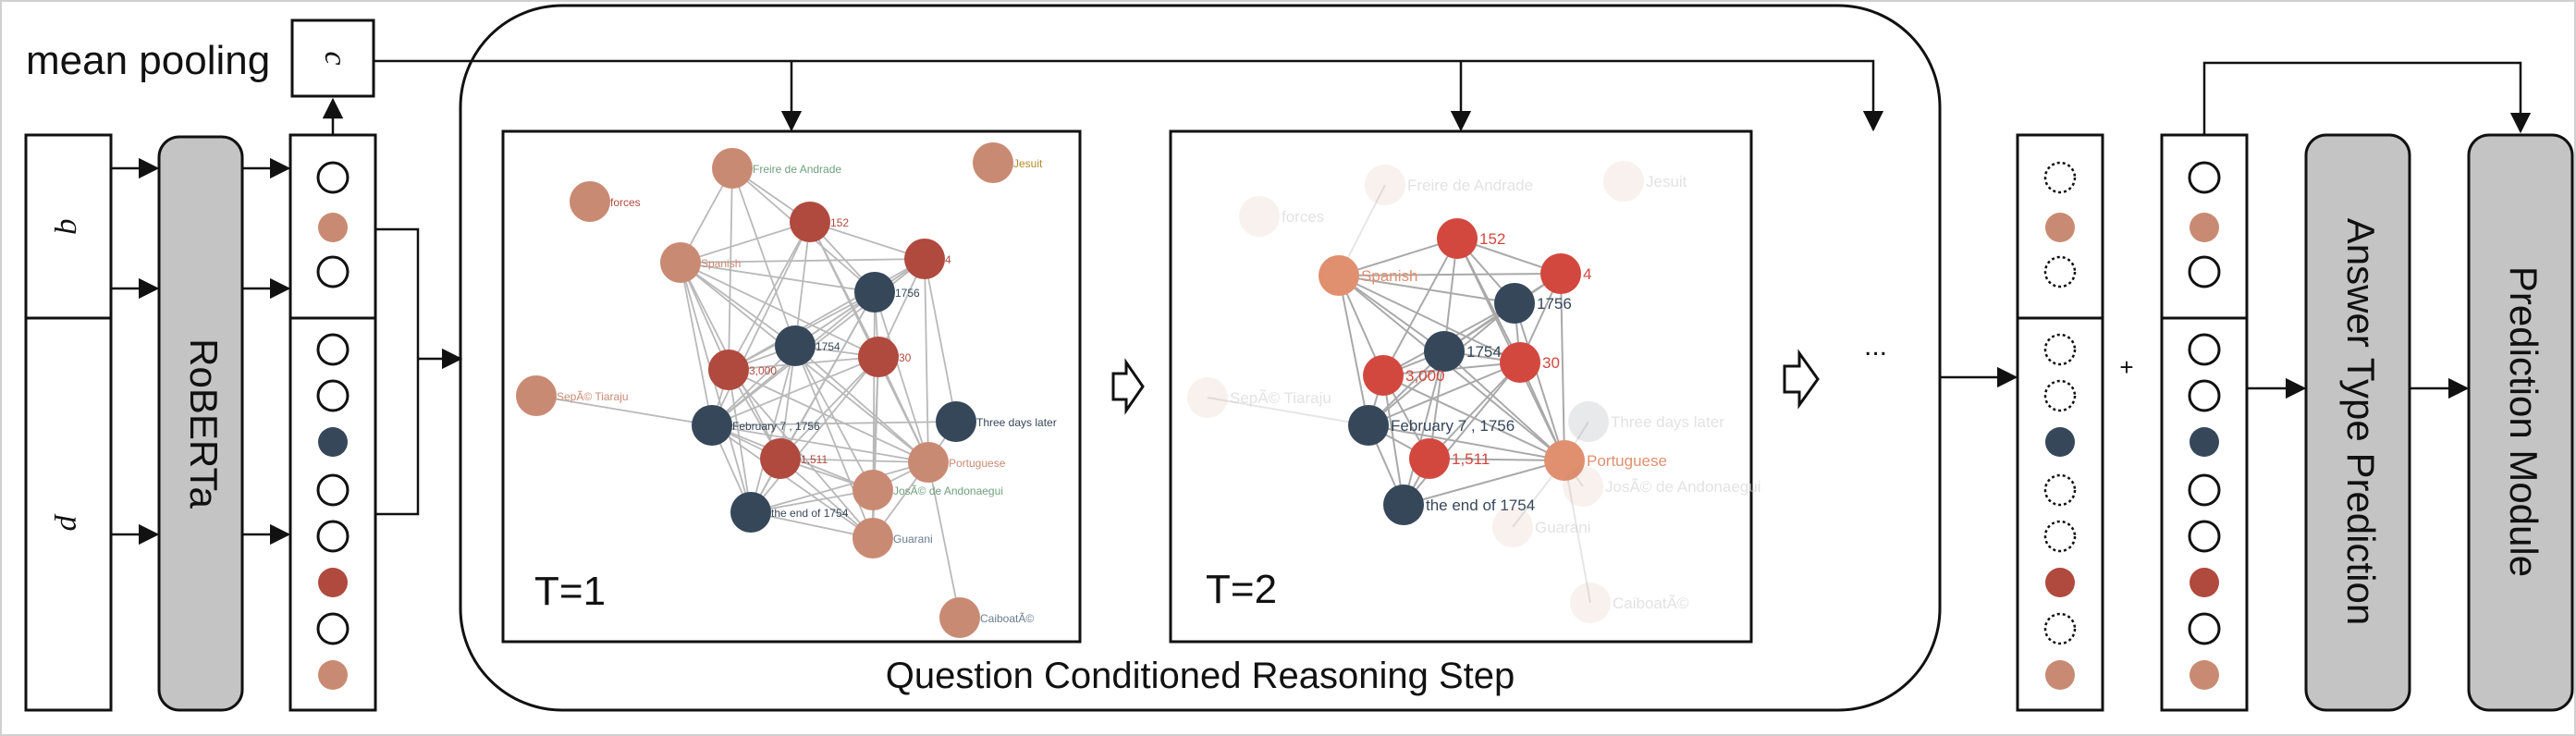 Image resolution: width=2576 pixels, height=736 pixels. Describe the element at coordinates (71, 227) in the screenshot. I see `q-label: q` at that location.